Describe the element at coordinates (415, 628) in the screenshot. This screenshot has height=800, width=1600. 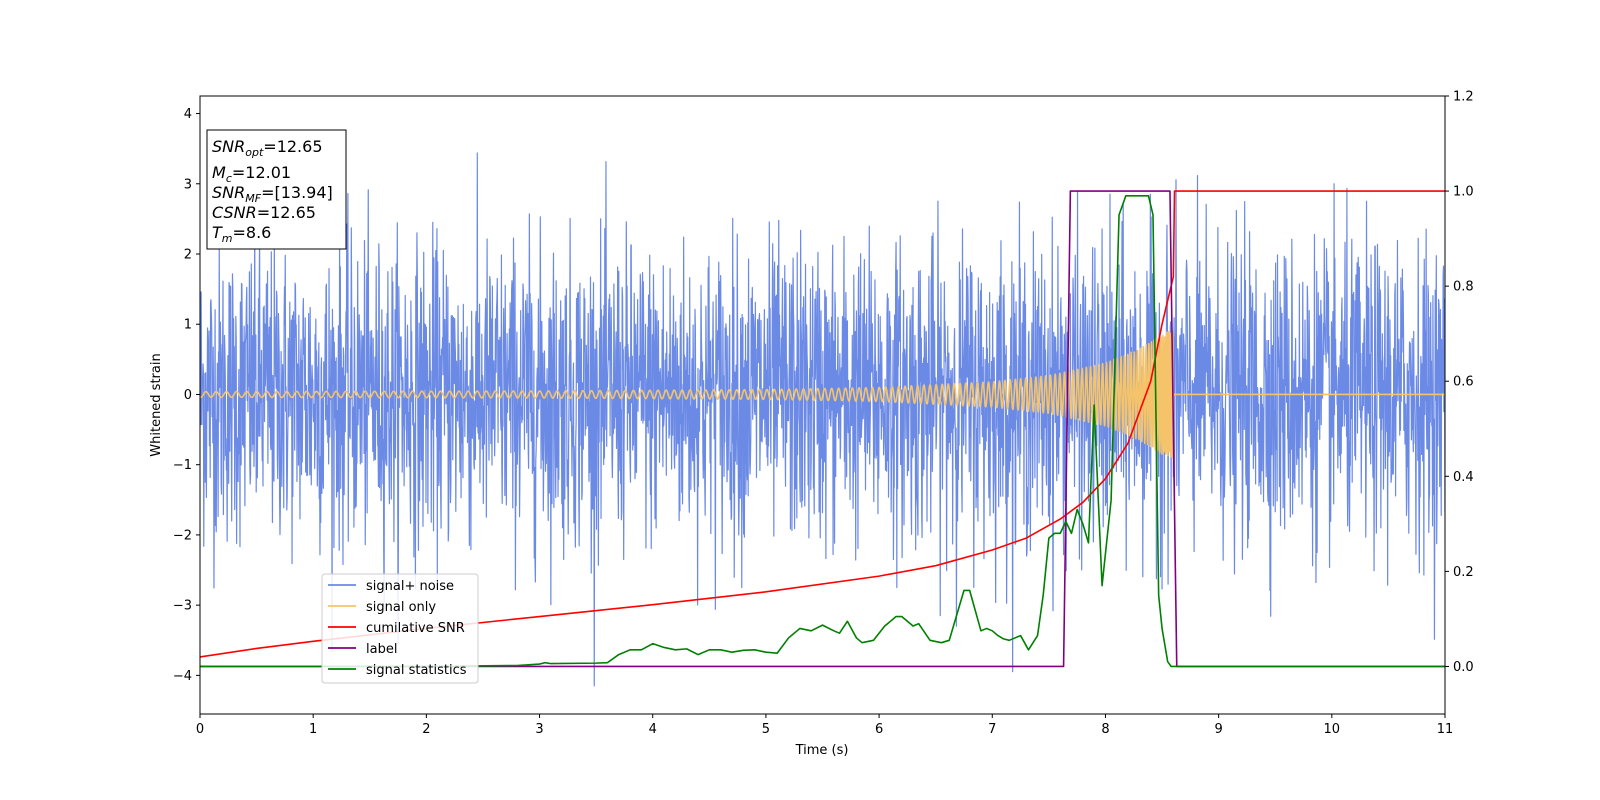
I see `legend-label: cumilative SNR` at that location.